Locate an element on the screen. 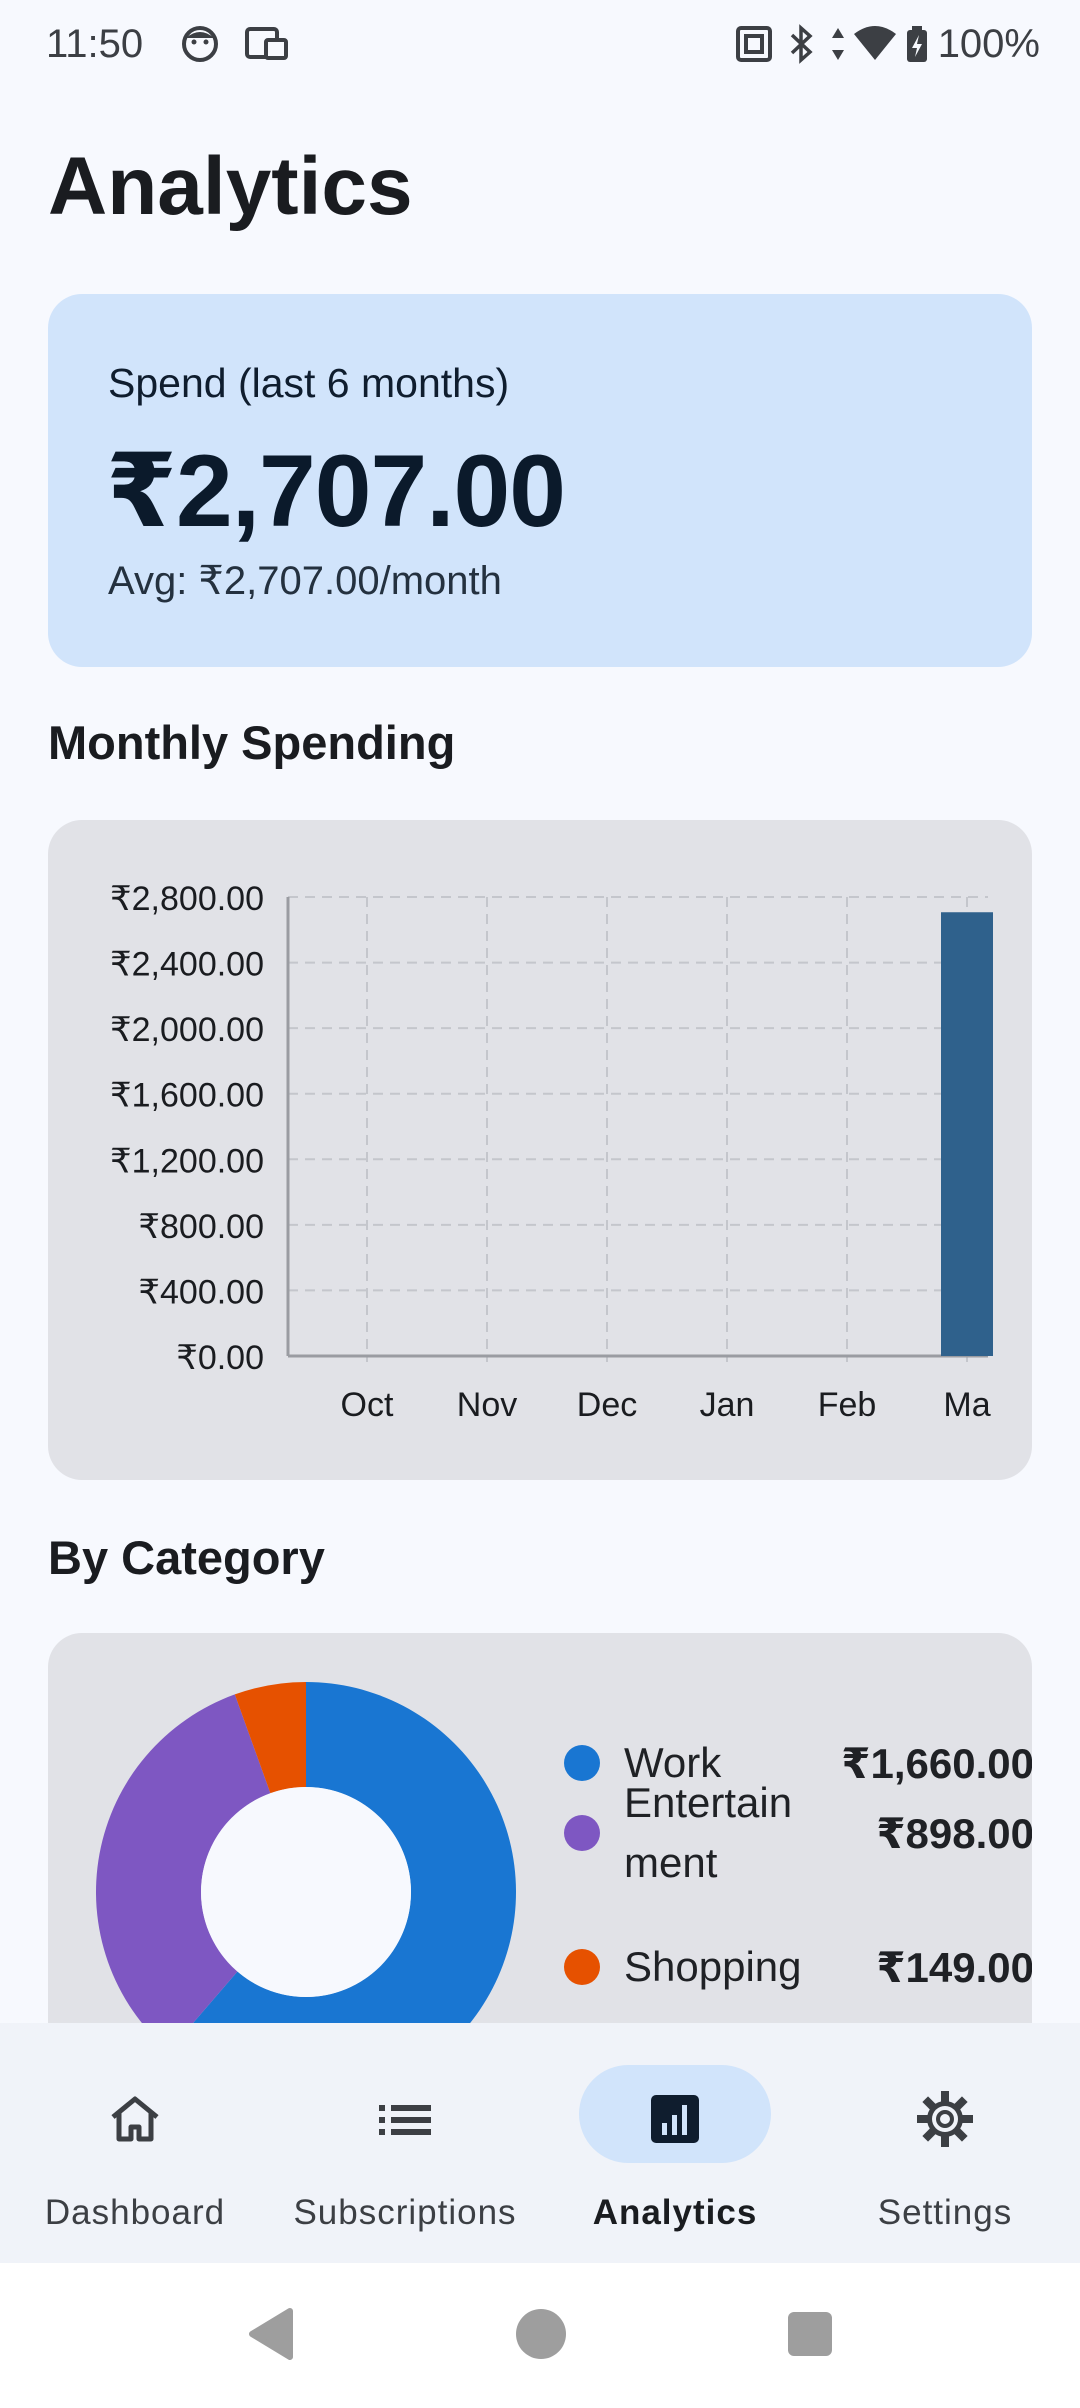 The width and height of the screenshot is (1080, 2408). monthly-spending-title: Monthly Spending is located at coordinates (252, 742).